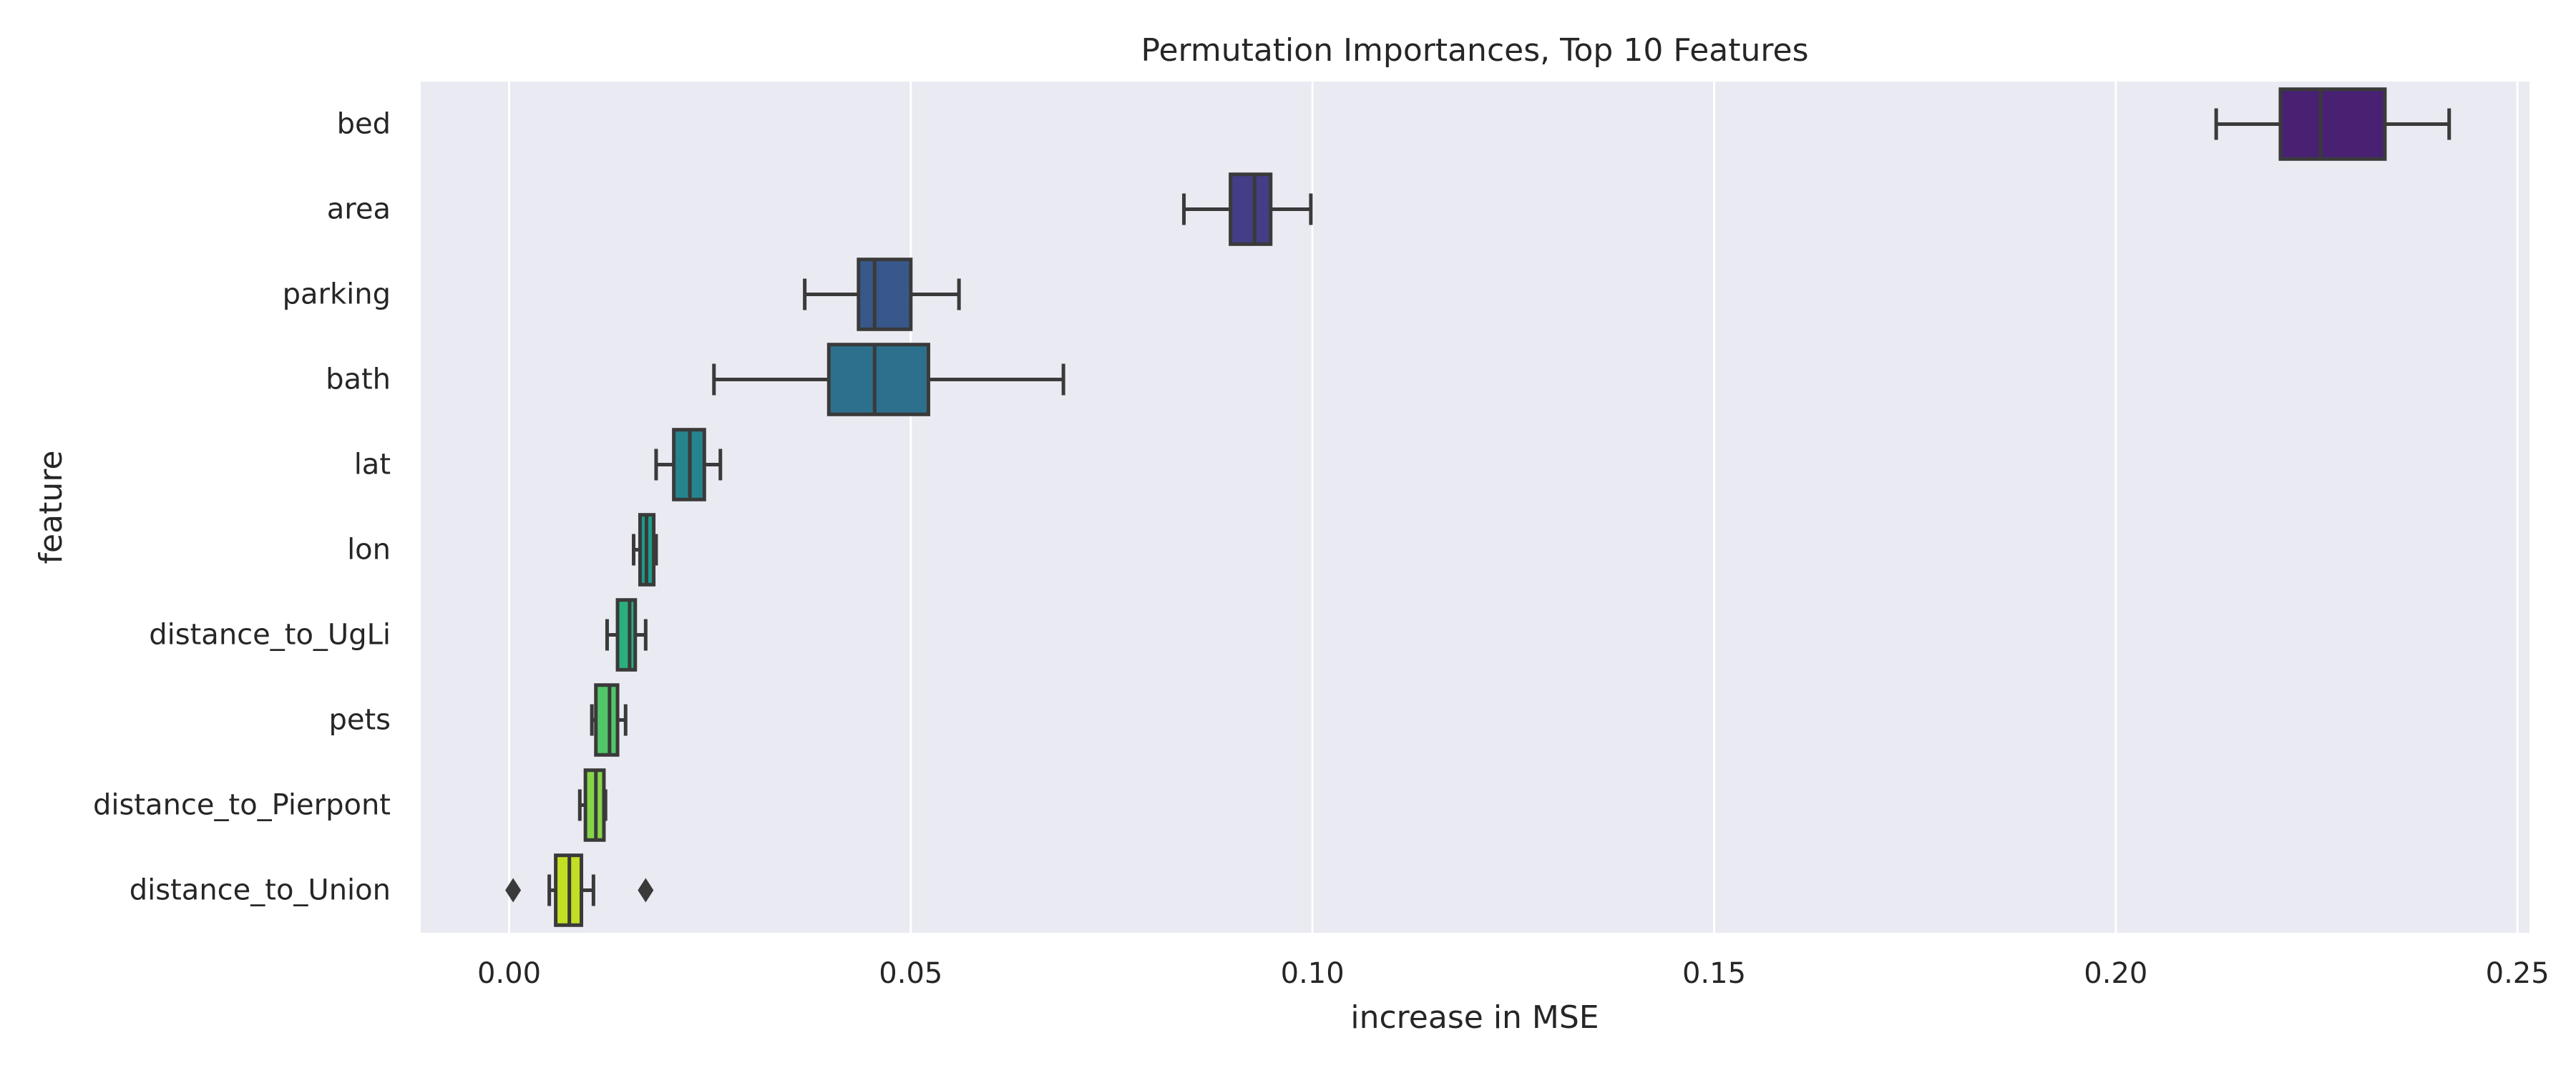  Describe the element at coordinates (242, 805) in the screenshot. I see `y-tick-label: distance_to_Pierpont` at that location.